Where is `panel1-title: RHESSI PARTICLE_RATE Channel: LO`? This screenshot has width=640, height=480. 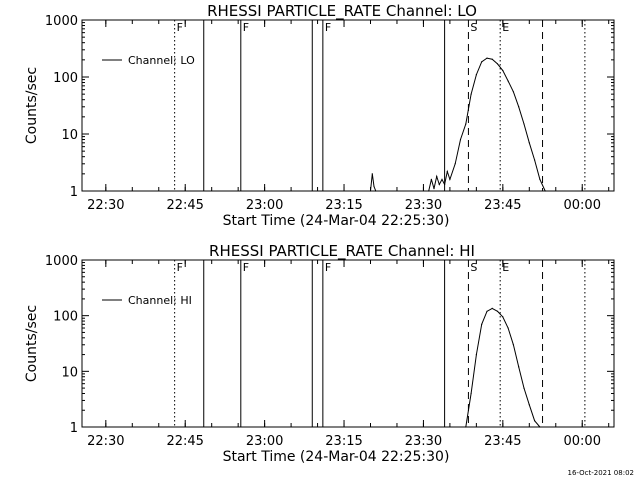 panel1-title: RHESSI PARTICLE_RATE Channel: LO is located at coordinates (342, 11).